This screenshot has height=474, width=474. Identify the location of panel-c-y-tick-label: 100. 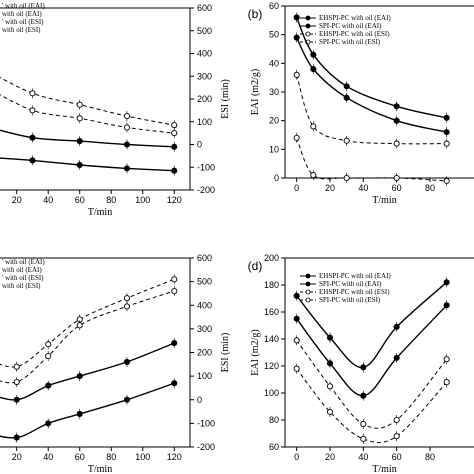
(204, 376).